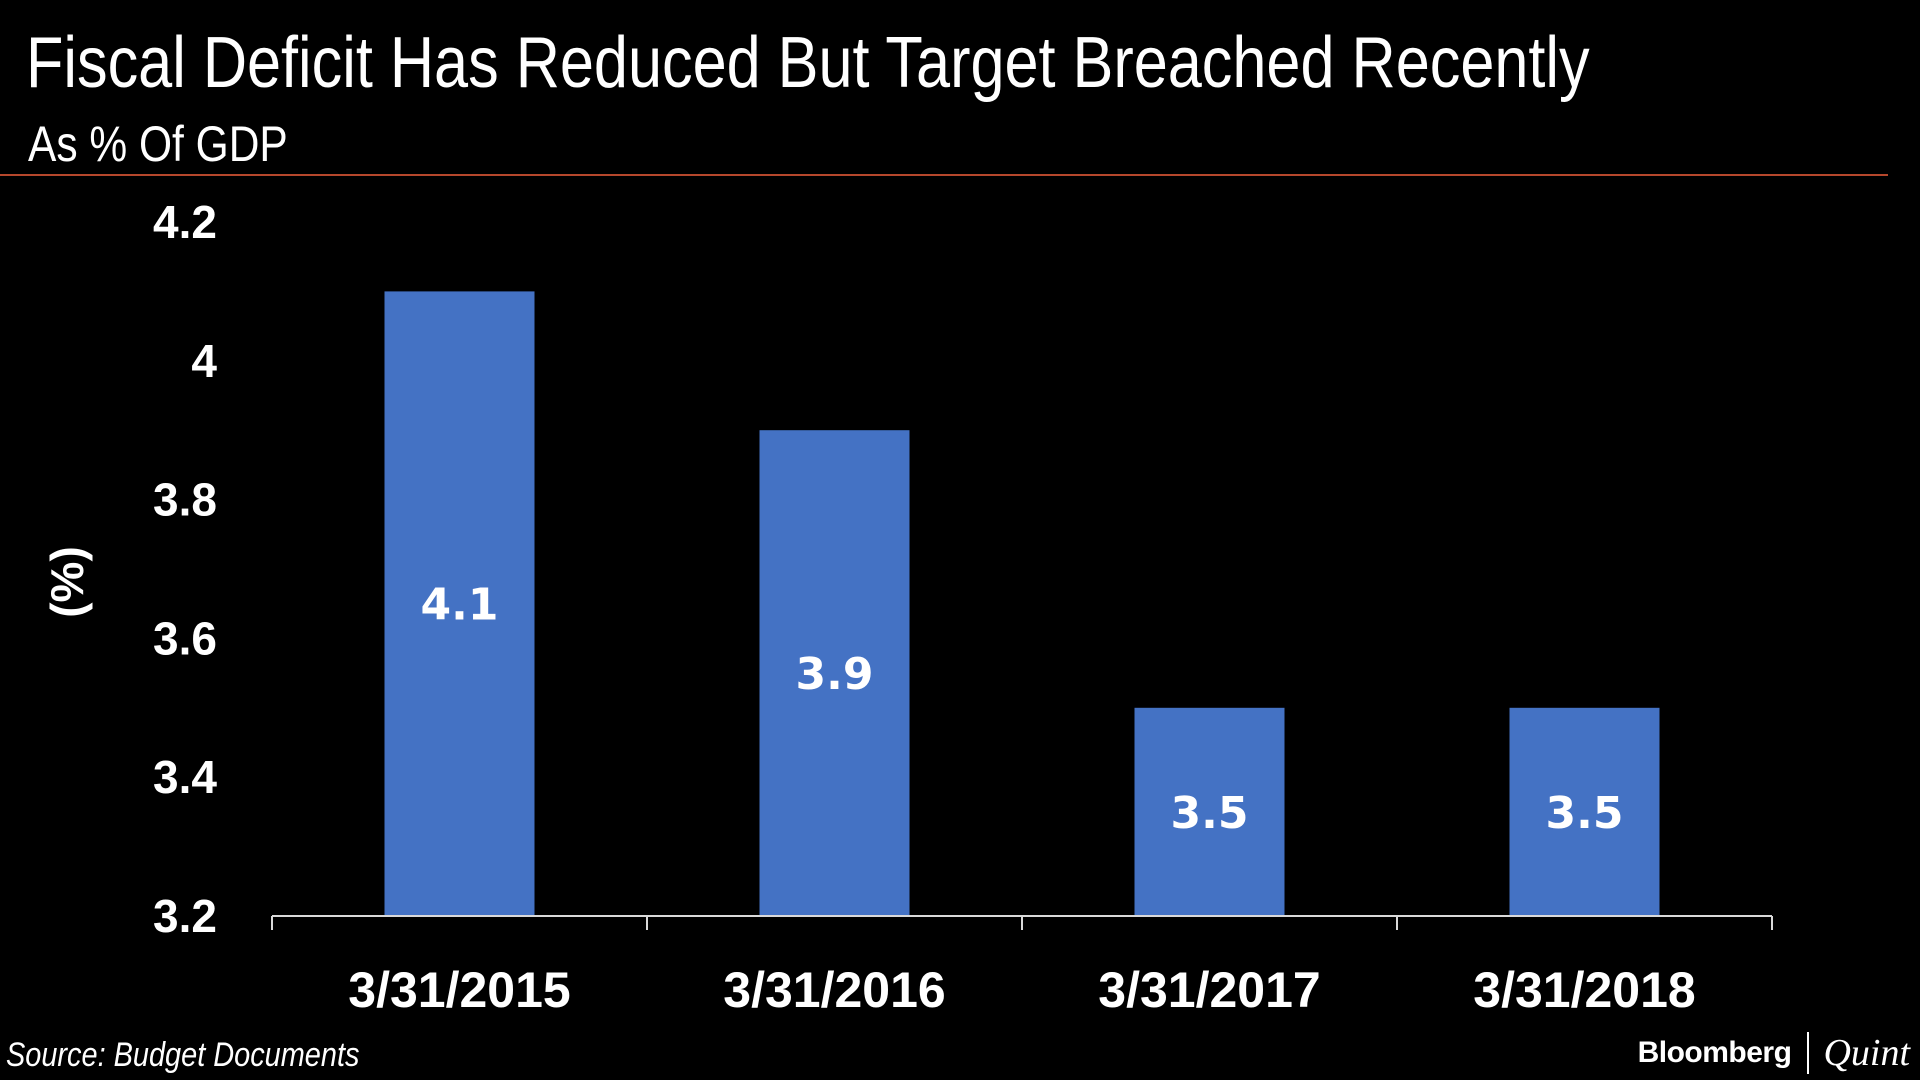 The height and width of the screenshot is (1080, 1920). Describe the element at coordinates (67, 582) in the screenshot. I see `y-axis-label: (%)` at that location.